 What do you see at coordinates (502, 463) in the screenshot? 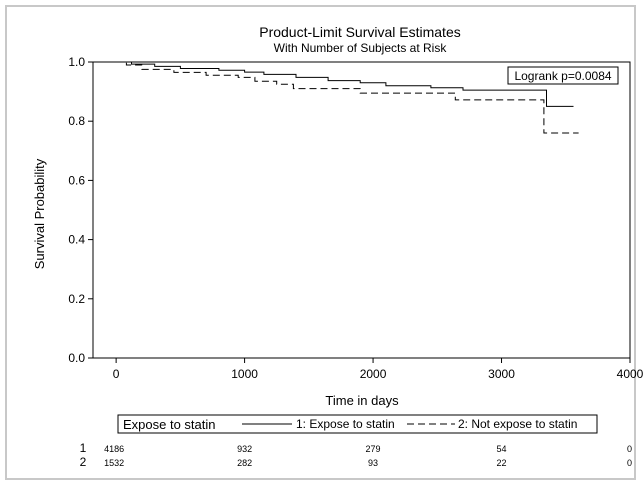
I see `at-risk-count: 22` at bounding box center [502, 463].